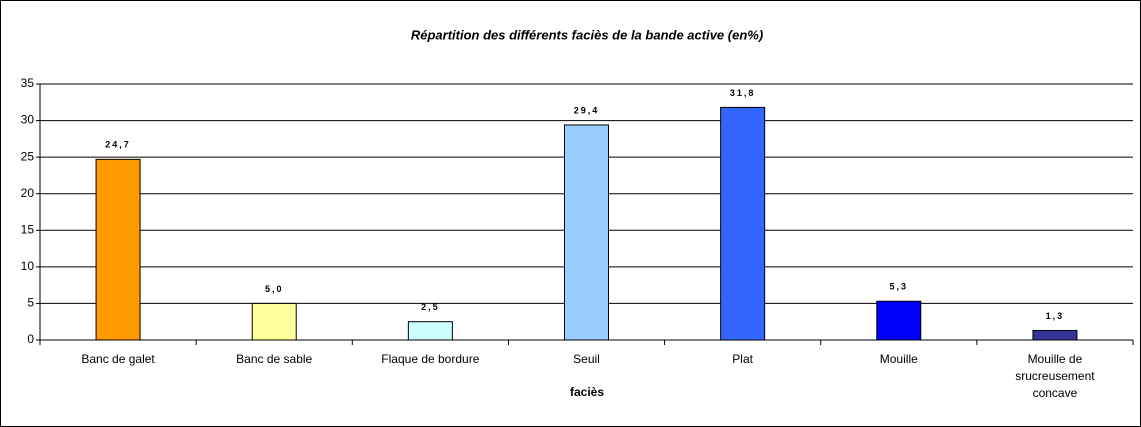  What do you see at coordinates (28, 156) in the screenshot?
I see `y-tick-label: 25` at bounding box center [28, 156].